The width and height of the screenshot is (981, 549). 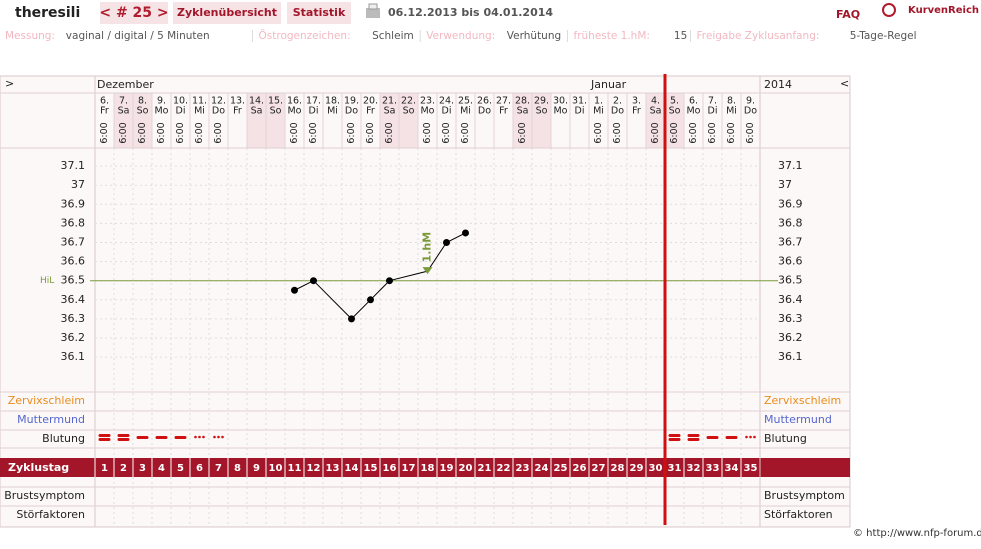 I want to click on day-number: 16., so click(x=294, y=101).